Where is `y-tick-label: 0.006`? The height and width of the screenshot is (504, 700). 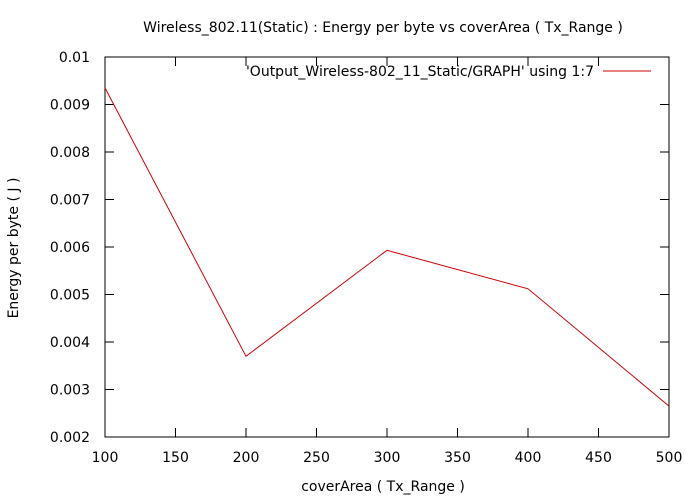
y-tick-label: 0.006 is located at coordinates (70, 248).